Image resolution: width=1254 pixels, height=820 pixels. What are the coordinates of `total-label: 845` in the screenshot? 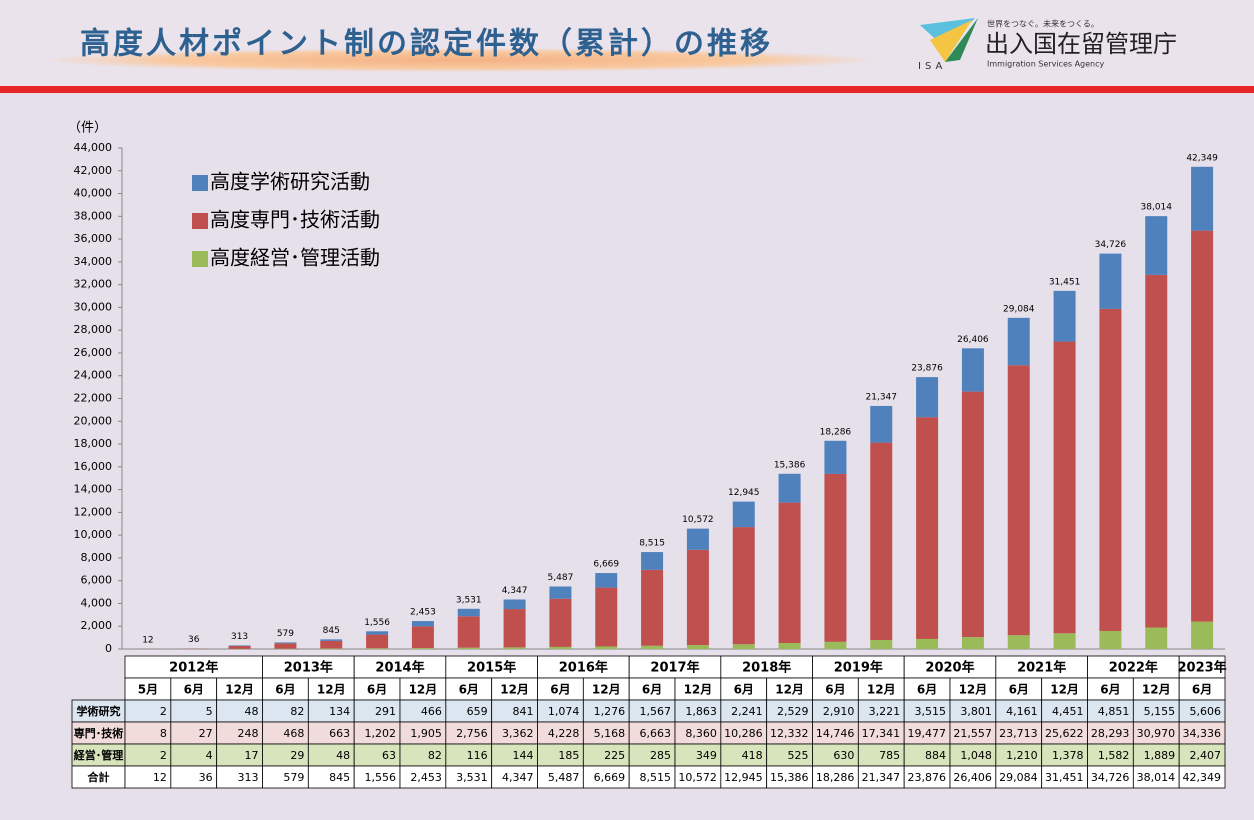 It's located at (331, 631).